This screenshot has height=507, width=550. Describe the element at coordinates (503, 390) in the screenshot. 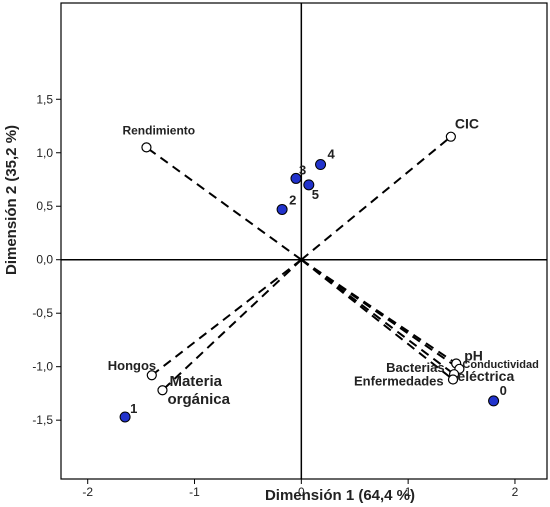

I see `observation-label-0: 0` at that location.